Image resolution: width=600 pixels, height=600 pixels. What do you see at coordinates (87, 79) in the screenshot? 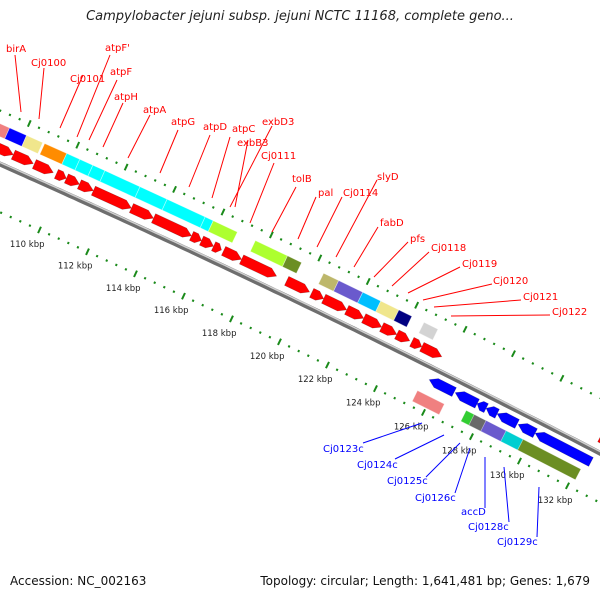
I see `forward-gene-label: Cj0101` at bounding box center [87, 79].